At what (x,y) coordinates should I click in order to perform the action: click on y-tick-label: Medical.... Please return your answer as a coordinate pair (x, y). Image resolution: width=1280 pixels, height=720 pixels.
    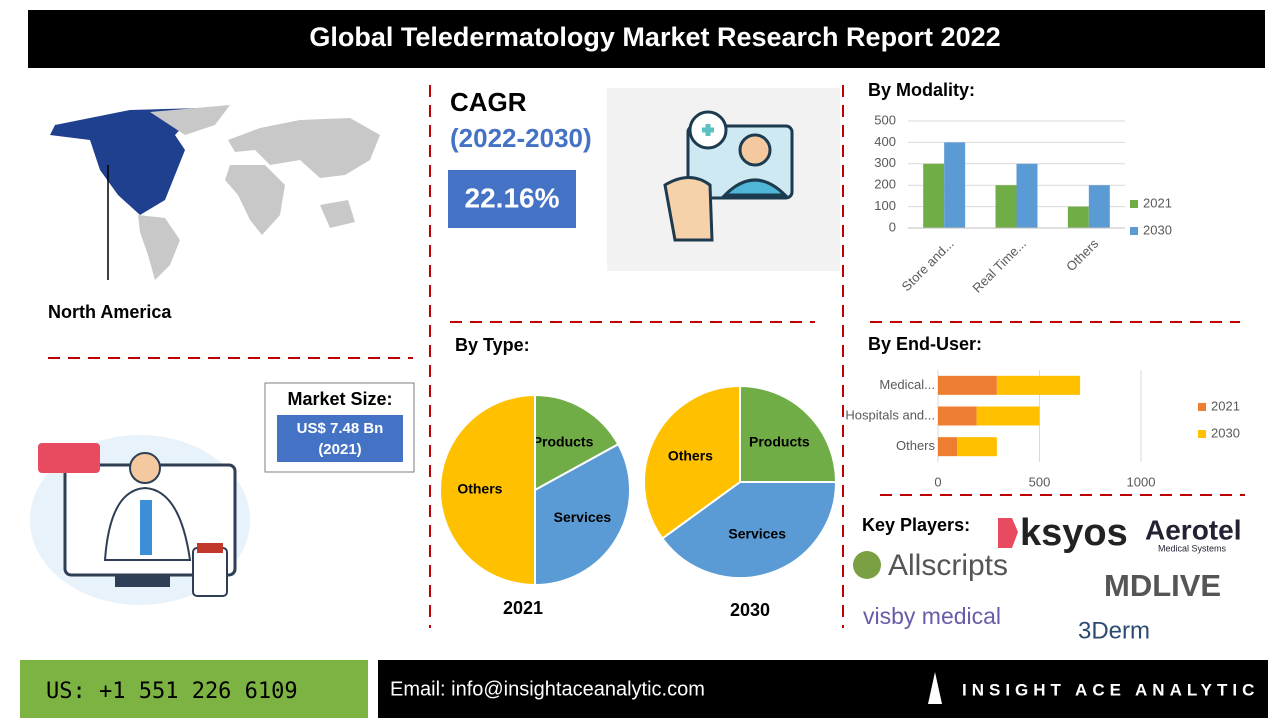
    Looking at the image, I should click on (907, 384).